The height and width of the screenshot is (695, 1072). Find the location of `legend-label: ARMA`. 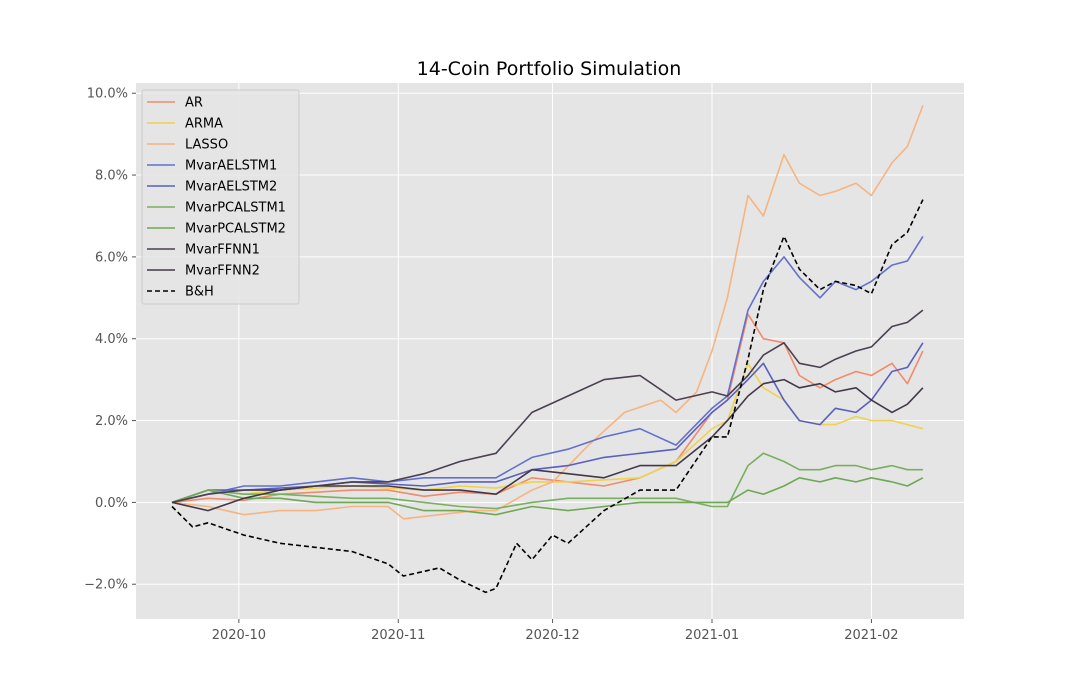

legend-label: ARMA is located at coordinates (204, 124).